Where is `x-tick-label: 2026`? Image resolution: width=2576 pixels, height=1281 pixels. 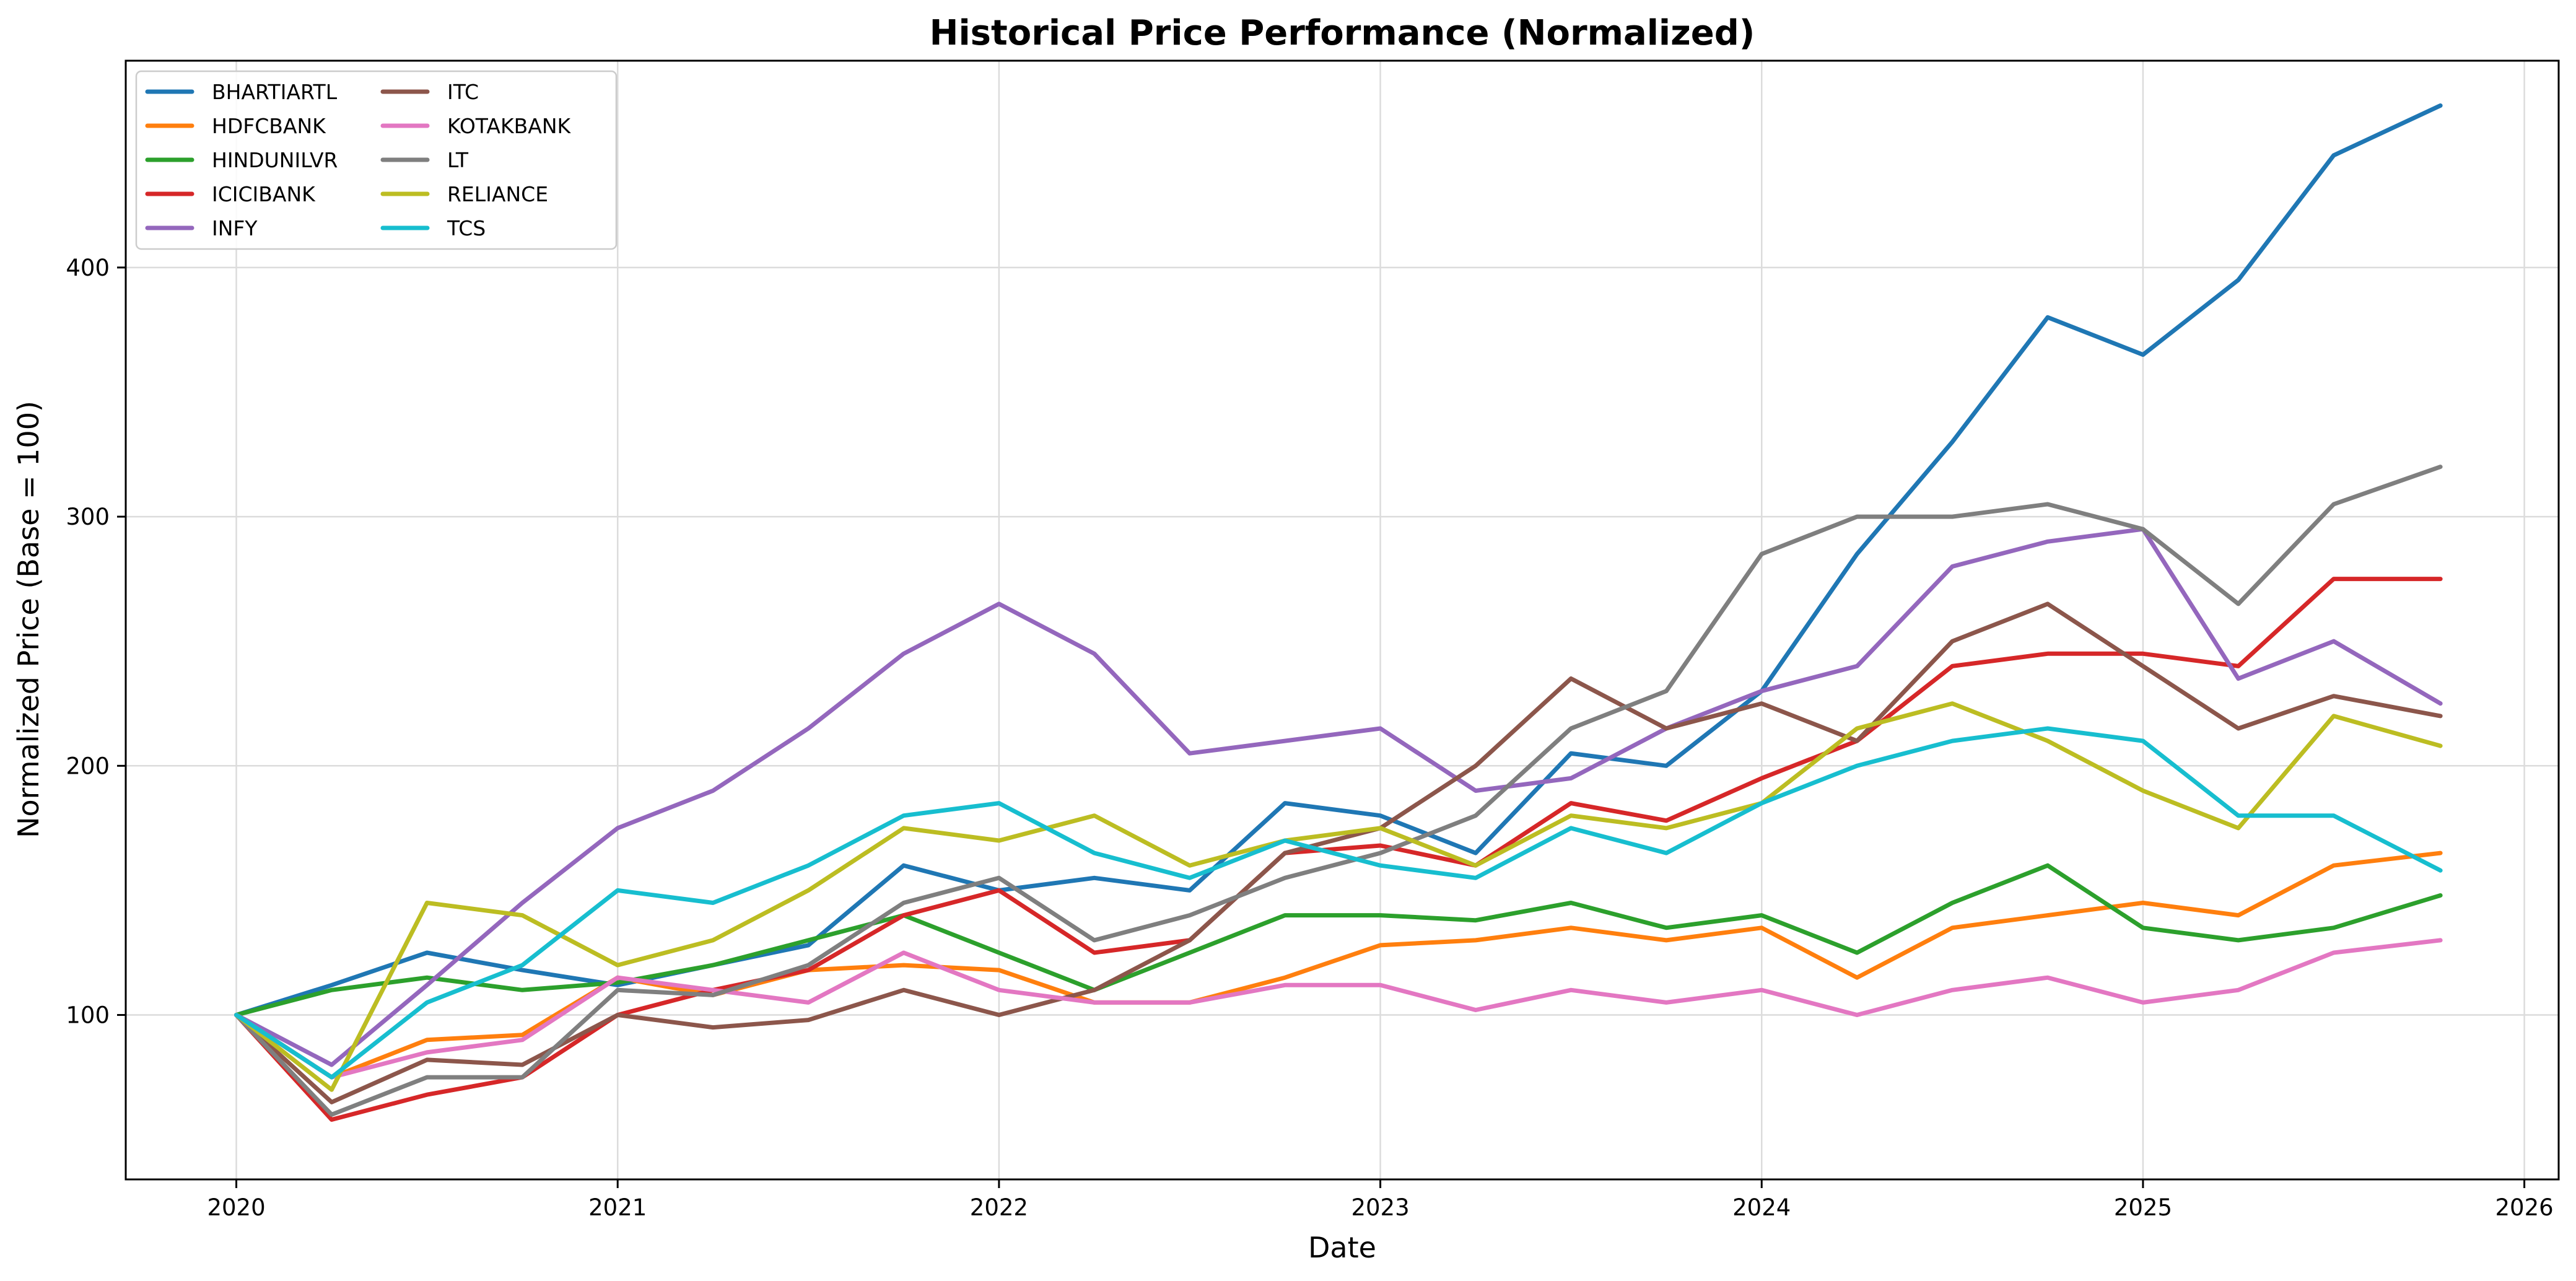 x-tick-label: 2026 is located at coordinates (2524, 1207).